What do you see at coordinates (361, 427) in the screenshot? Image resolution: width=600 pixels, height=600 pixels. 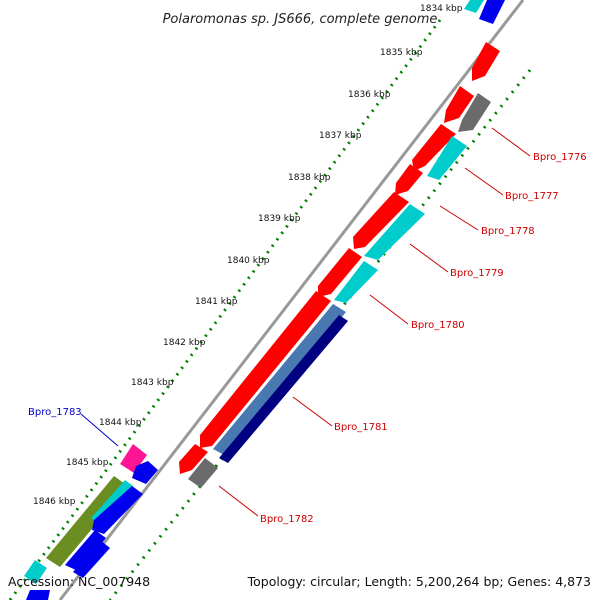 I see `gene-label: Bpro_1781` at bounding box center [361, 427].